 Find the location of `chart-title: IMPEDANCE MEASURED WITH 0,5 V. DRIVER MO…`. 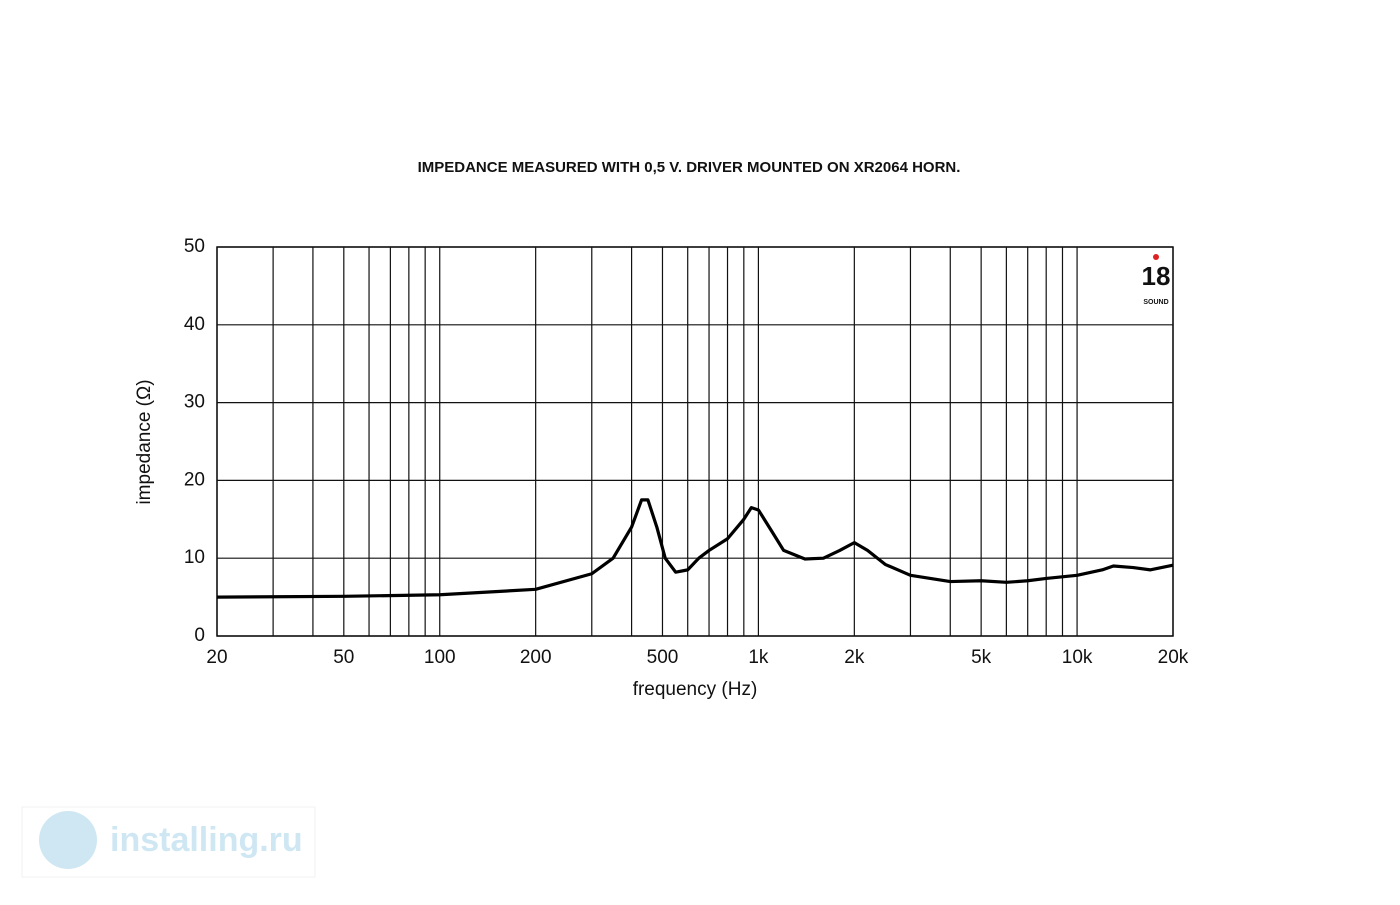

chart-title: IMPEDANCE MEASURED WITH 0,5 V. DRIVER MO… is located at coordinates (689, 167).